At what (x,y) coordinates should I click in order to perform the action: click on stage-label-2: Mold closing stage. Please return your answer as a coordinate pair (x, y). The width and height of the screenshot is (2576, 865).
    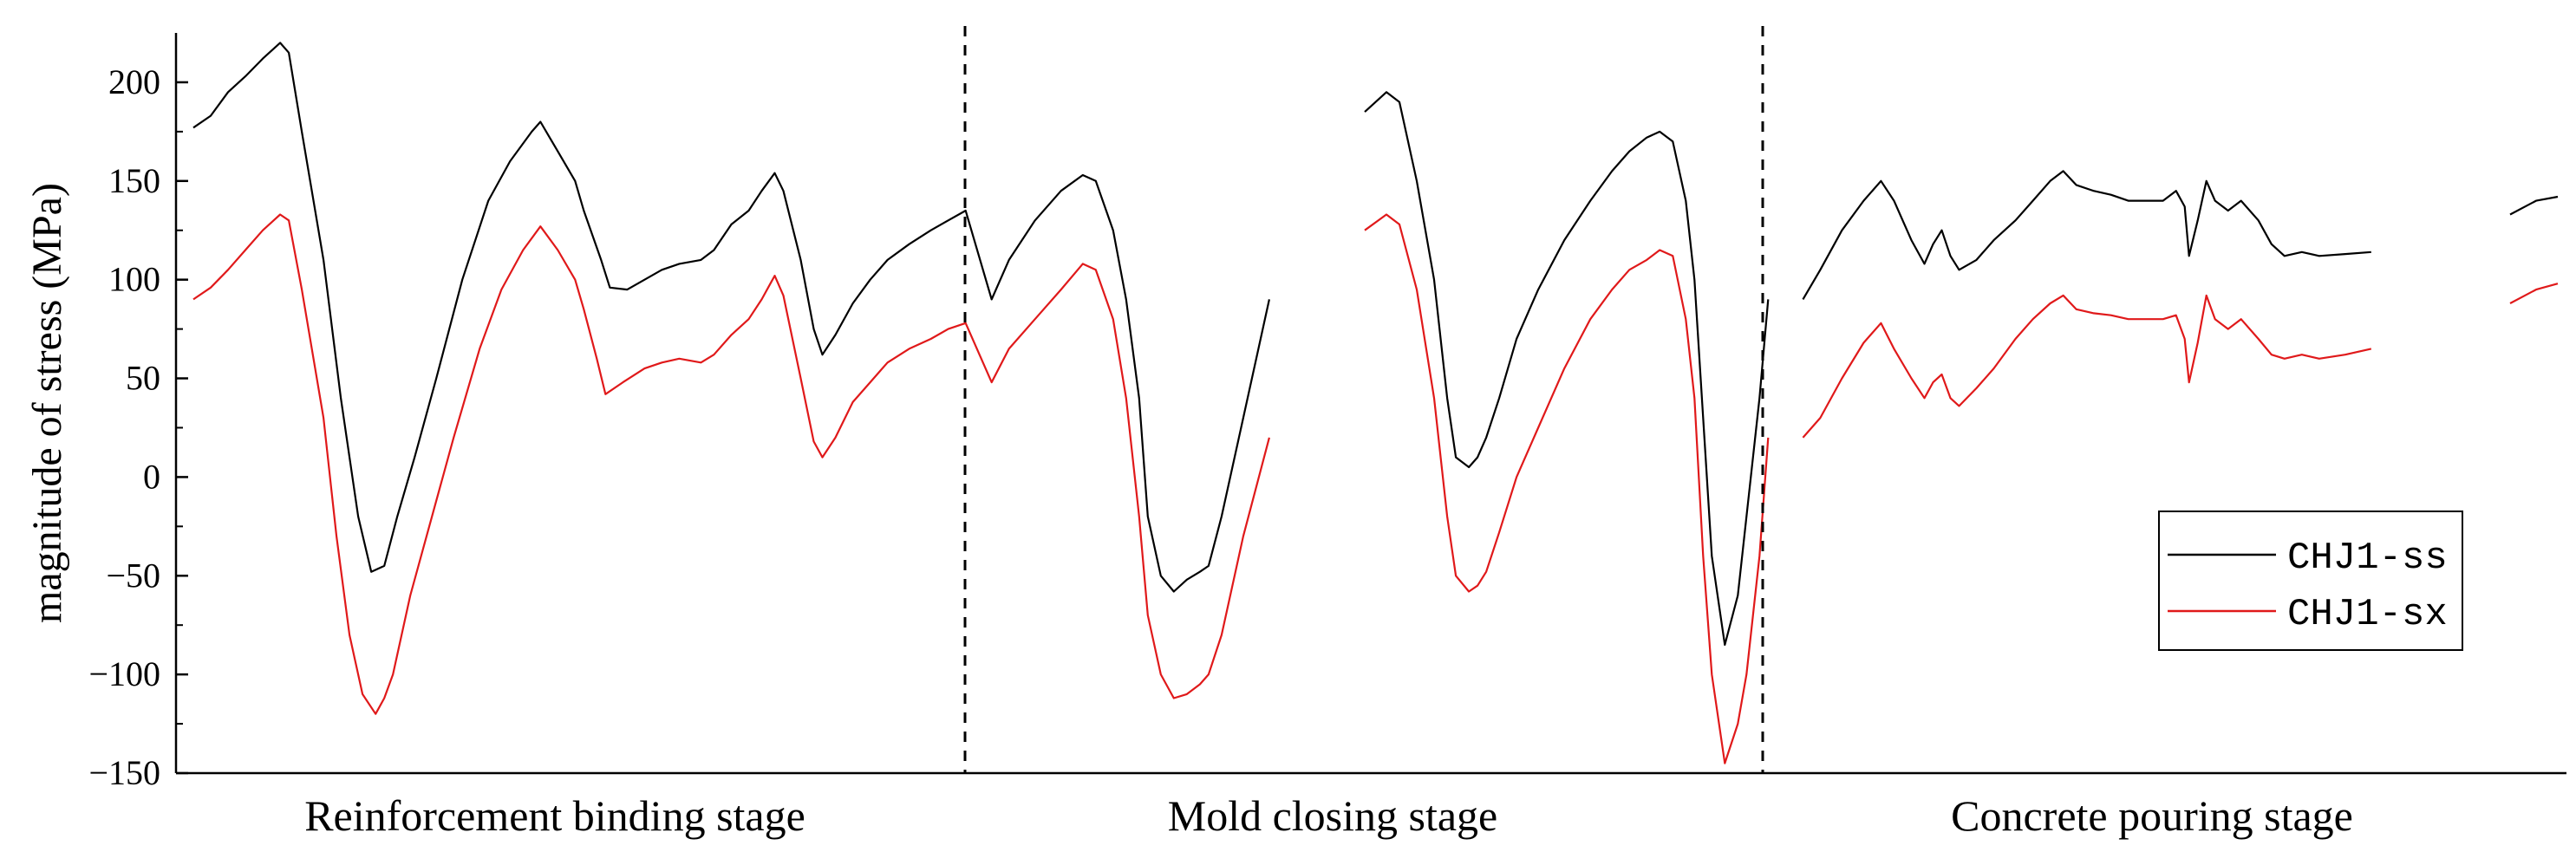
    Looking at the image, I should click on (1333, 815).